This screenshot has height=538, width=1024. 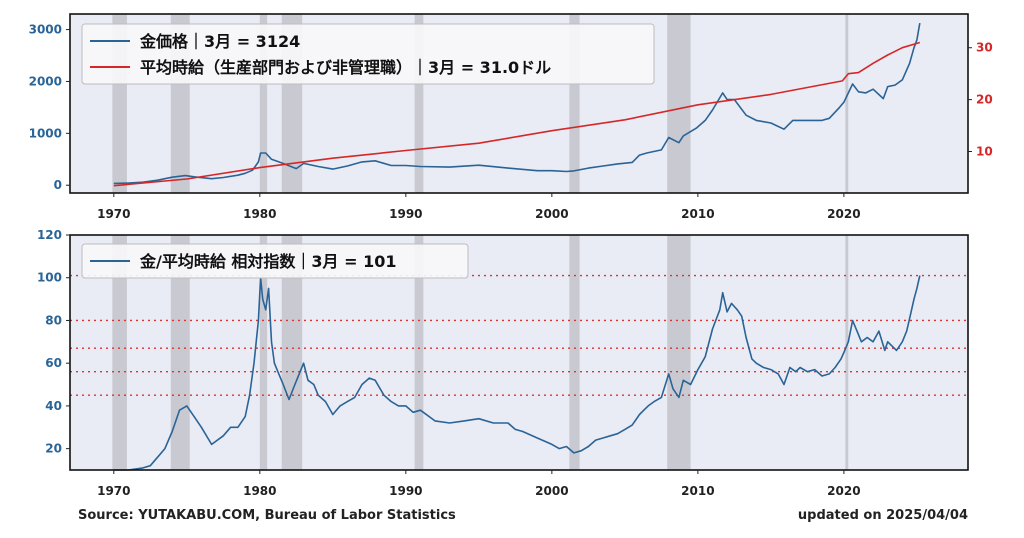 What do you see at coordinates (53, 406) in the screenshot?
I see `bottom-y-tick-label: 40` at bounding box center [53, 406].